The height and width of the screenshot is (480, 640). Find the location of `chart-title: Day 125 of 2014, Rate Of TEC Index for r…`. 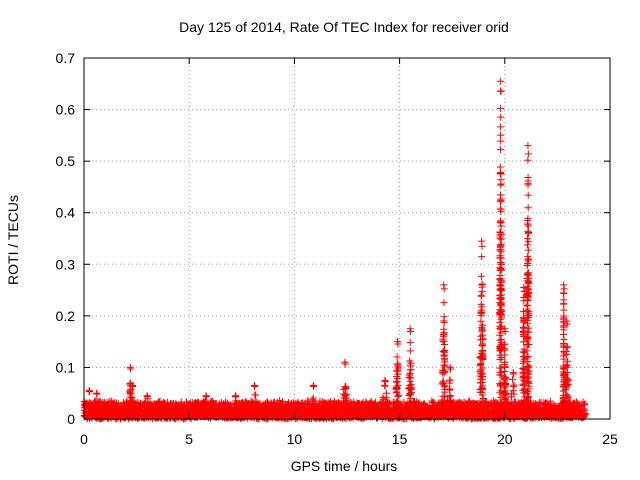

chart-title: Day 125 of 2014, Rate Of TEC Index for r… is located at coordinates (344, 27).